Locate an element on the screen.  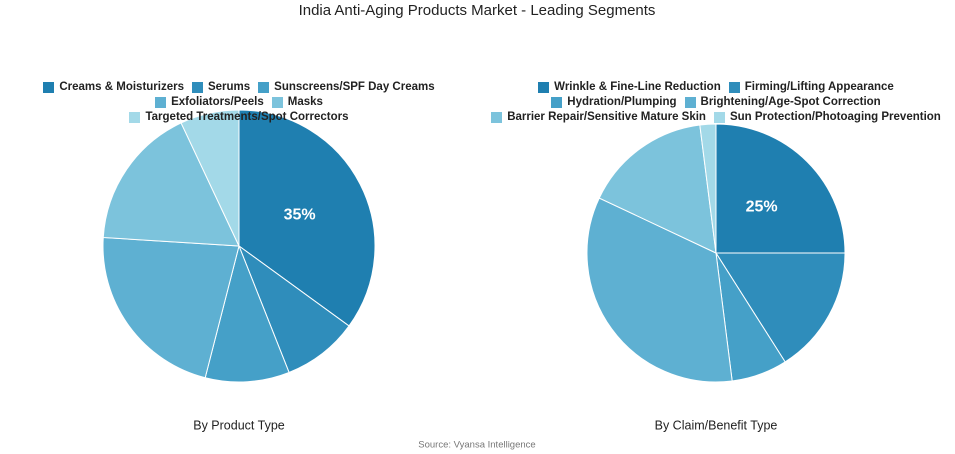
legend-item: Exfoliators/Peels is located at coordinates (209, 102).